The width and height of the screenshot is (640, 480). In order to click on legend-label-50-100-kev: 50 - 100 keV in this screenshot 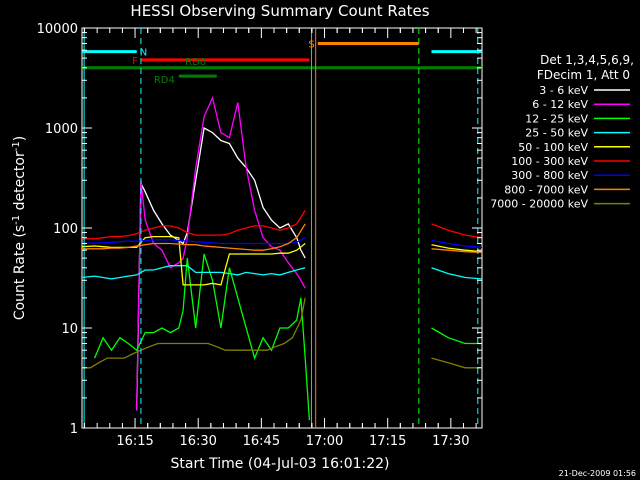, I will do `click(553, 147)`.